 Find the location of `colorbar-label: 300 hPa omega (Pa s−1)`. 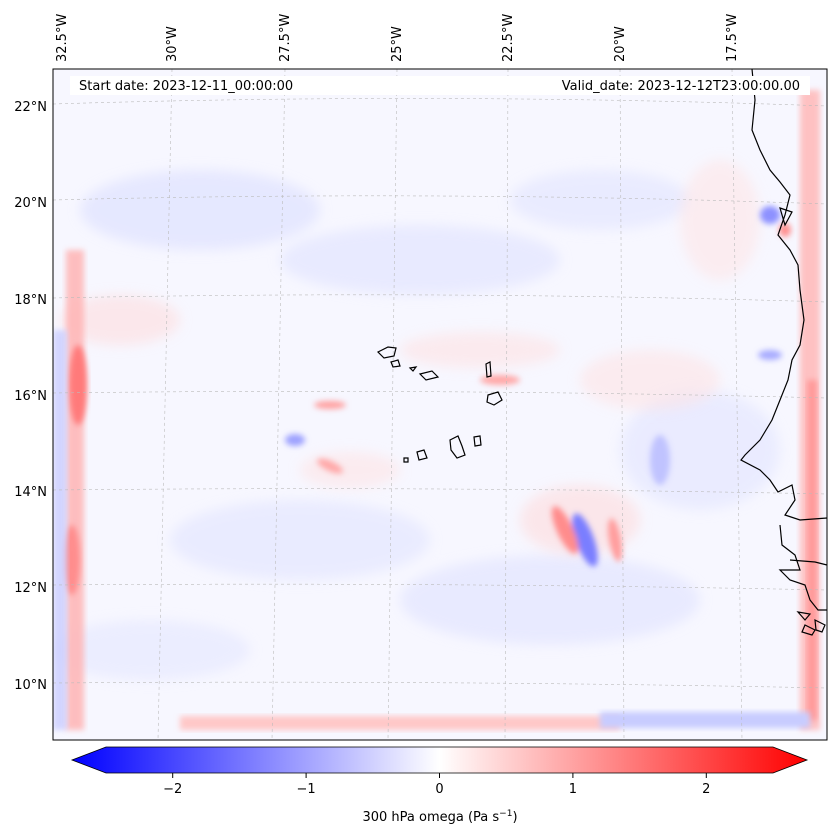

colorbar-label: 300 hPa omega (Pa s−1) is located at coordinates (439, 817).